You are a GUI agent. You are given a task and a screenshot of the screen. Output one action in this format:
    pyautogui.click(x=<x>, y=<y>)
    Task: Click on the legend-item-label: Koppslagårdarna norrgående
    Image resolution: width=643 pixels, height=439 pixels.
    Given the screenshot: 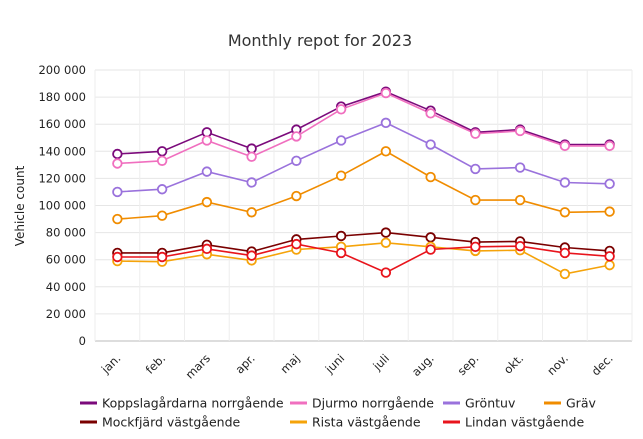 What is the action you would take?
    pyautogui.click(x=193, y=403)
    